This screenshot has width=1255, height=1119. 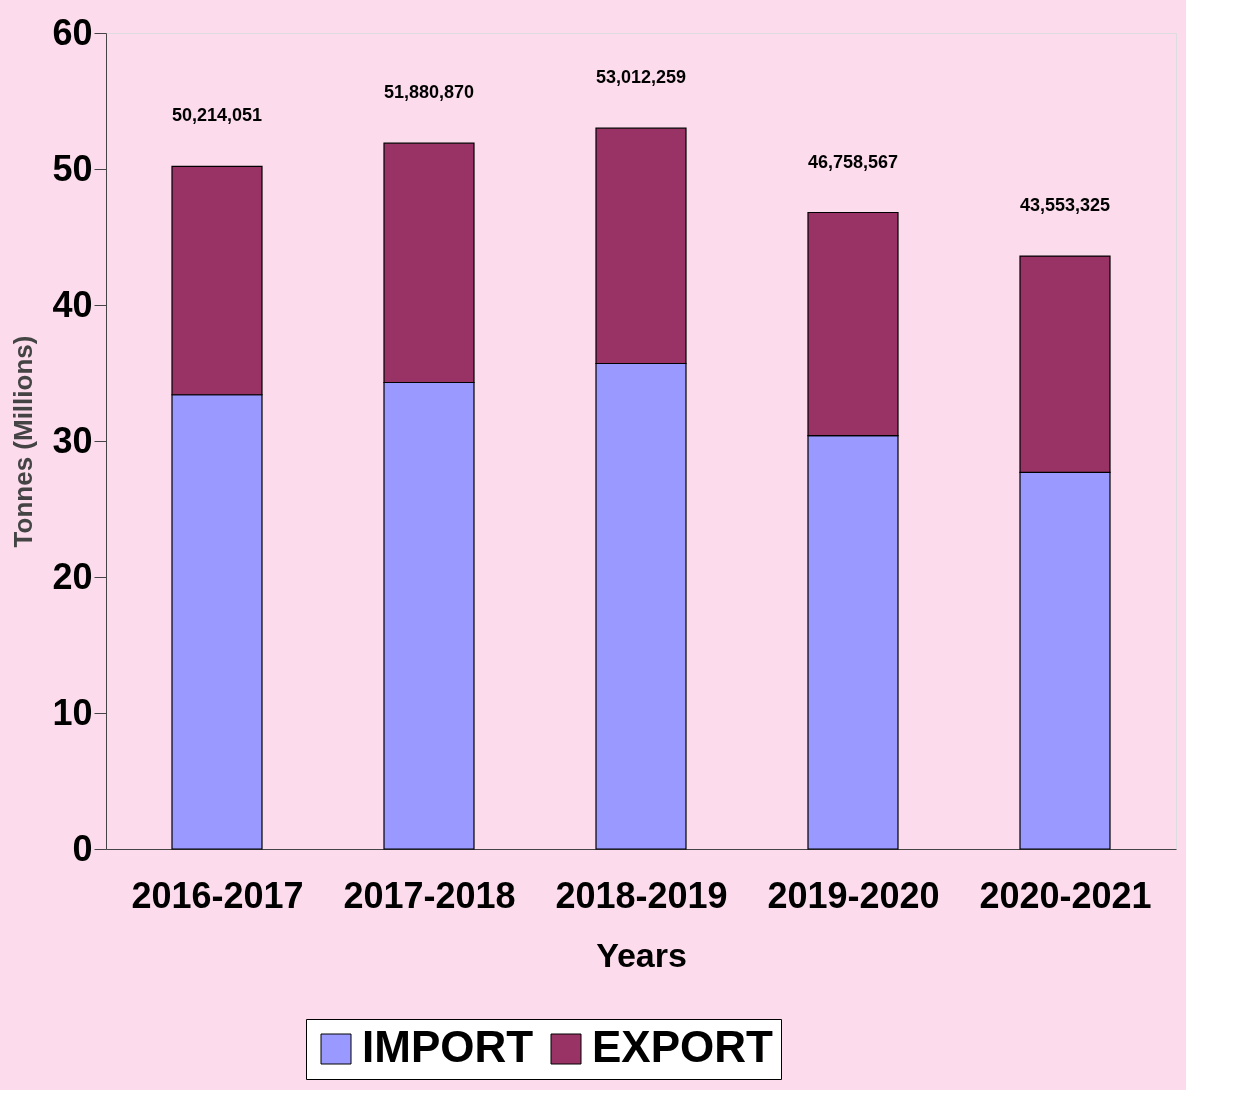 What do you see at coordinates (1065, 895) in the screenshot?
I see `x-tick-label: 2020-2021` at bounding box center [1065, 895].